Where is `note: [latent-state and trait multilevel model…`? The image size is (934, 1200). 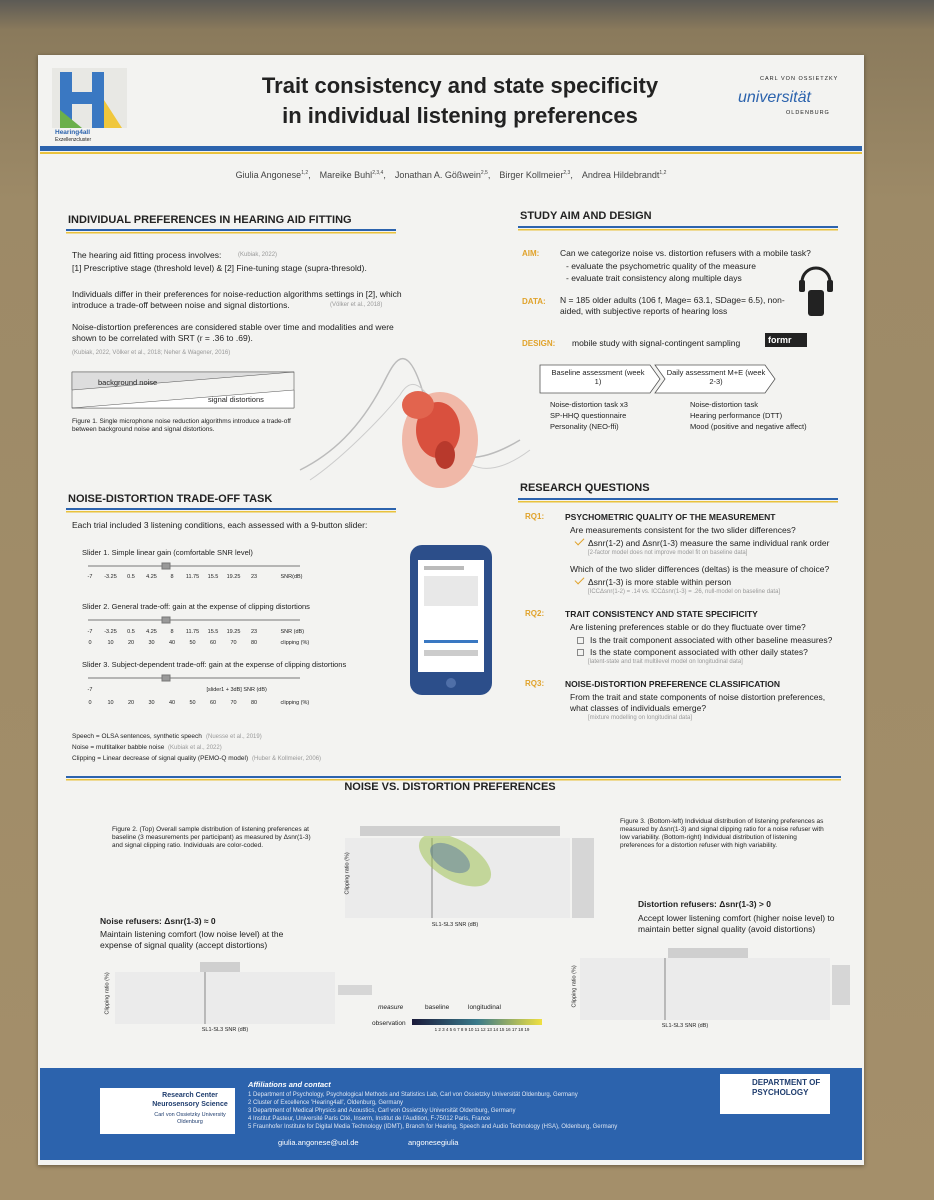
note: [latent-state and trait multilevel model… is located at coordinates (665, 662).